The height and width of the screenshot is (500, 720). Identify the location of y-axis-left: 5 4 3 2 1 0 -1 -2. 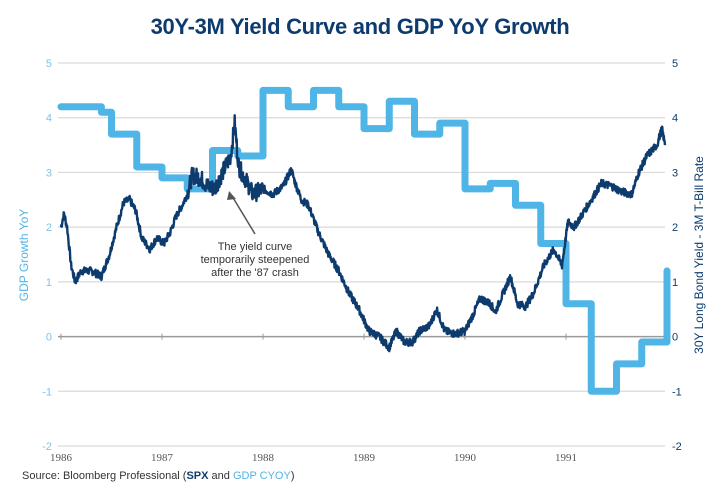
(47, 255).